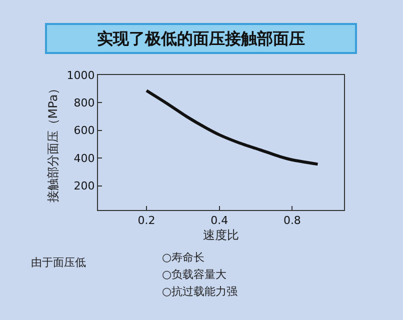 The height and width of the screenshot is (320, 403). What do you see at coordinates (292, 221) in the screenshot?
I see `x-tick-label: 0.8` at bounding box center [292, 221].